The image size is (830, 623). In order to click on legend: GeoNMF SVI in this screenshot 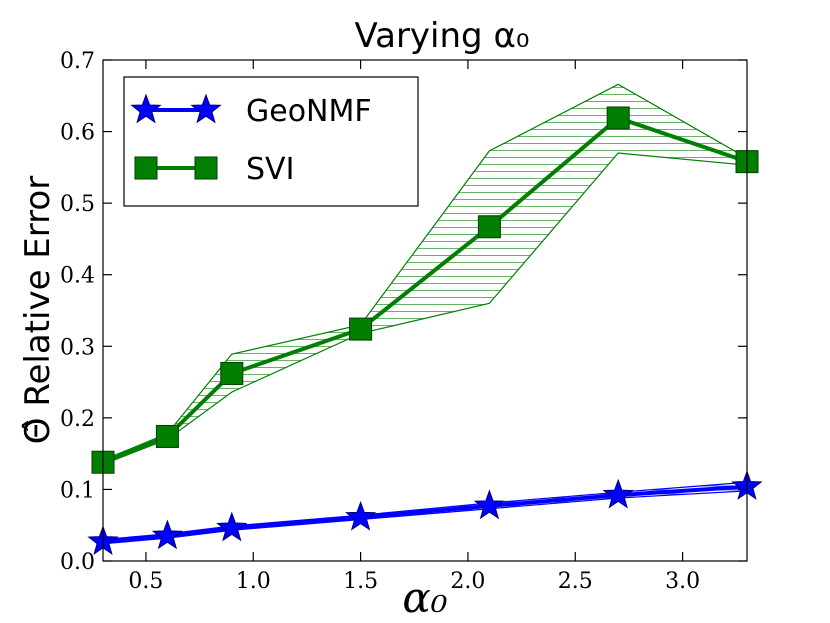, I will do `click(271, 141)`.